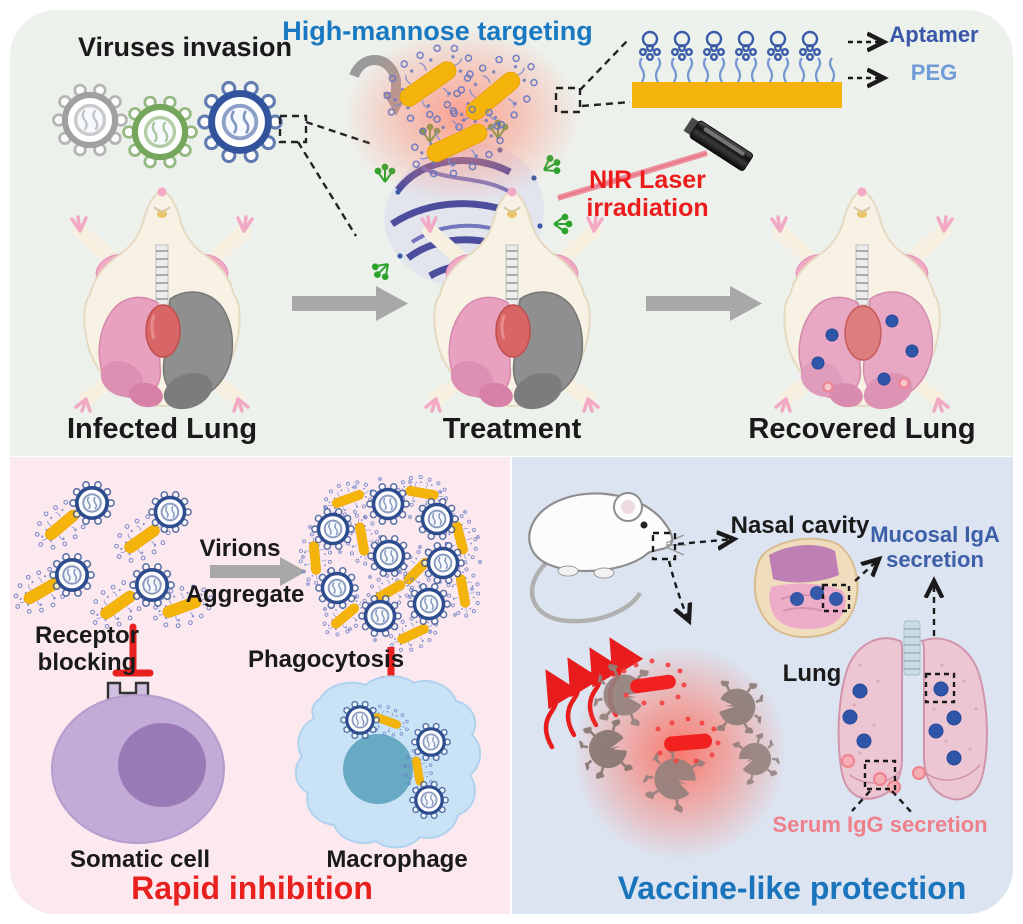  What do you see at coordinates (692, 577) in the screenshot?
I see `nose-callouts` at bounding box center [692, 577].